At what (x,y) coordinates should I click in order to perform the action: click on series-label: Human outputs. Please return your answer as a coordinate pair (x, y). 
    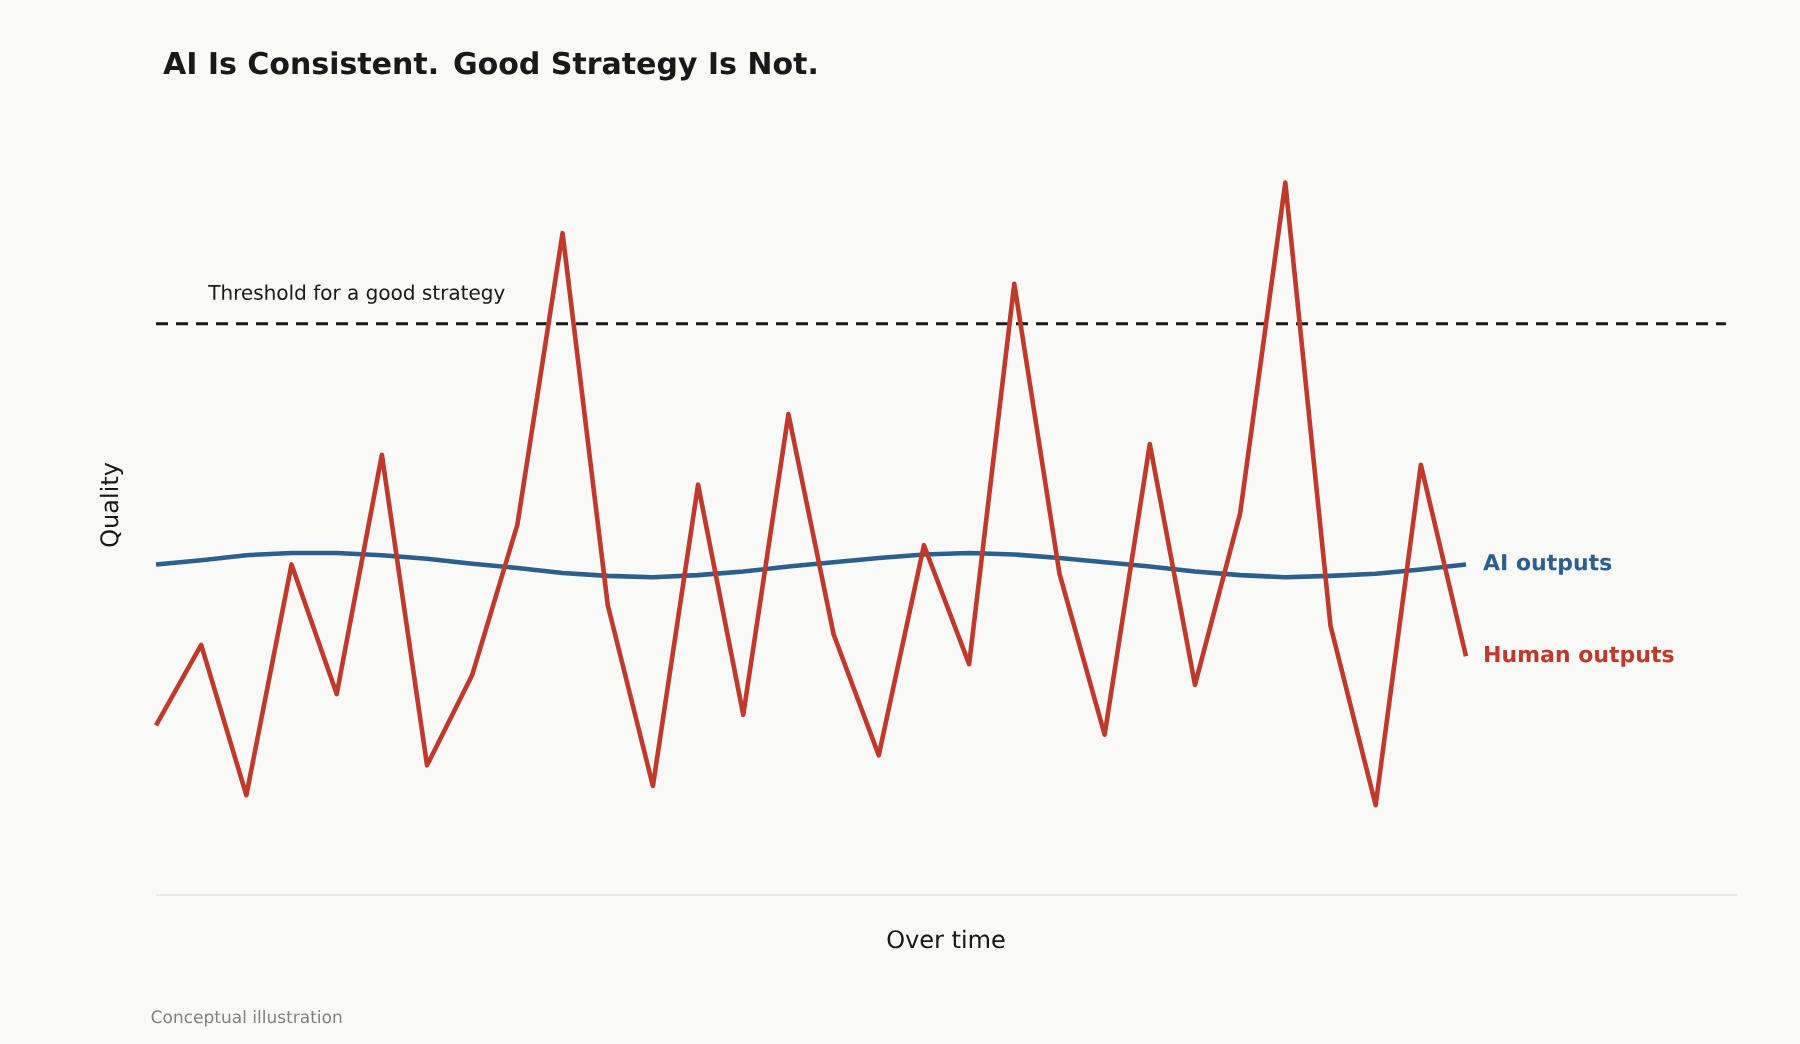
    Looking at the image, I should click on (1579, 656).